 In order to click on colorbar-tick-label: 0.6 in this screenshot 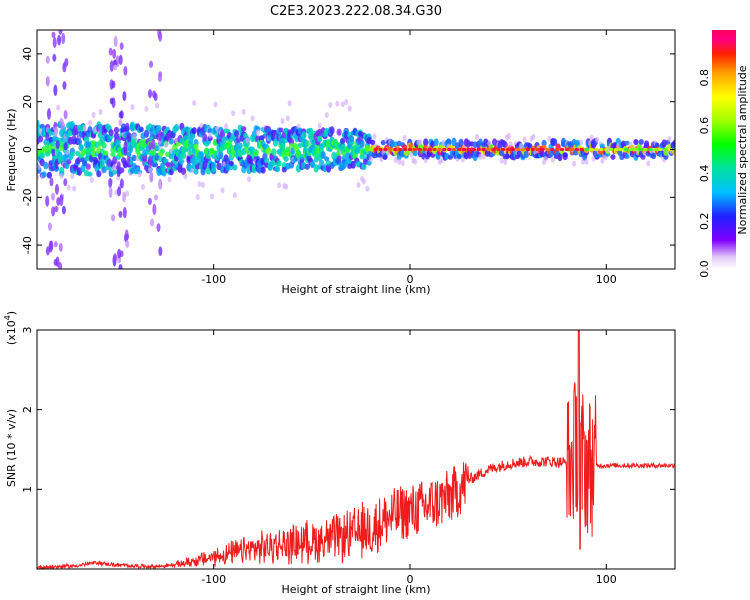, I will do `click(704, 126)`.